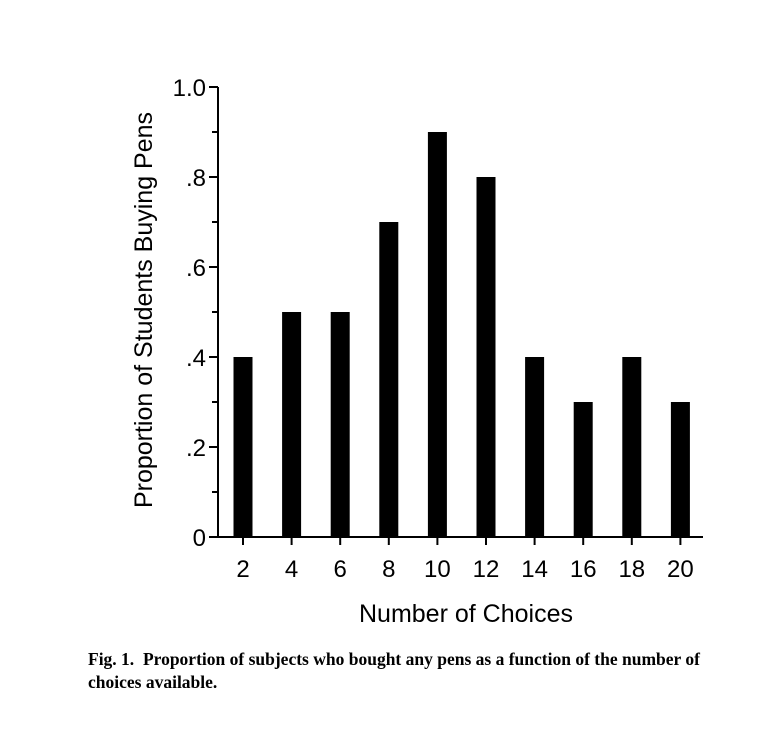 This screenshot has height=736, width=758. I want to click on x-tick-label: 4, so click(291, 569).